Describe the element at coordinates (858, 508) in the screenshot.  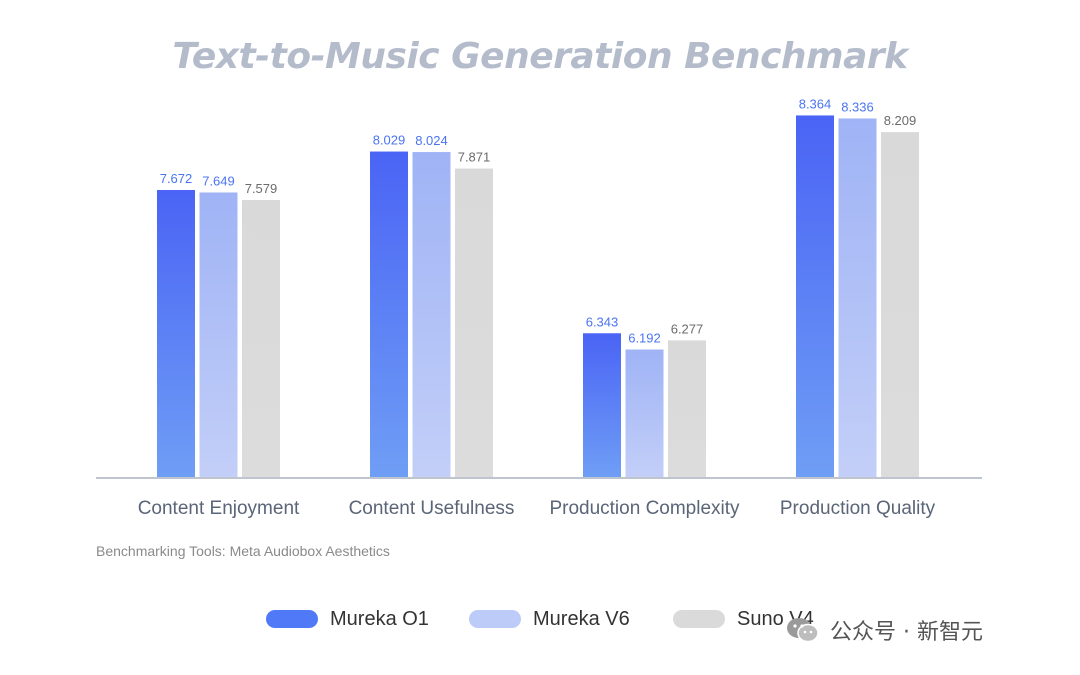
I see `x-tick-label-production-quality: Production Quality` at that location.